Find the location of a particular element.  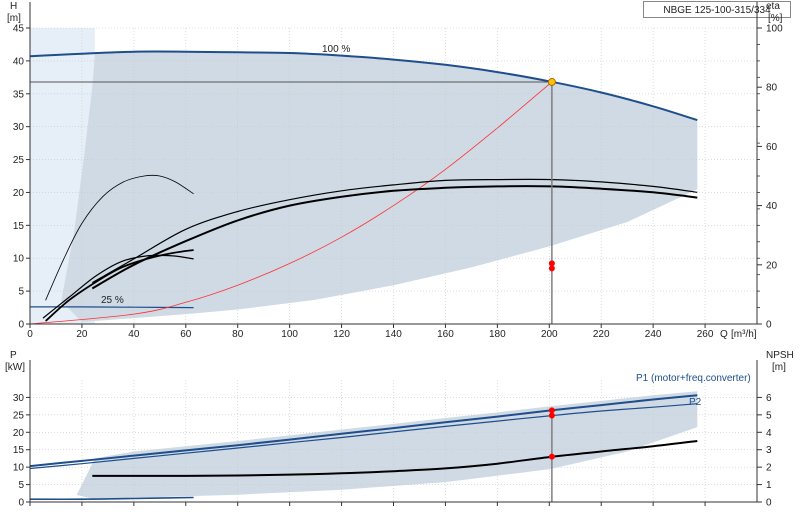

q-tick-label: 100 is located at coordinates (289, 334).